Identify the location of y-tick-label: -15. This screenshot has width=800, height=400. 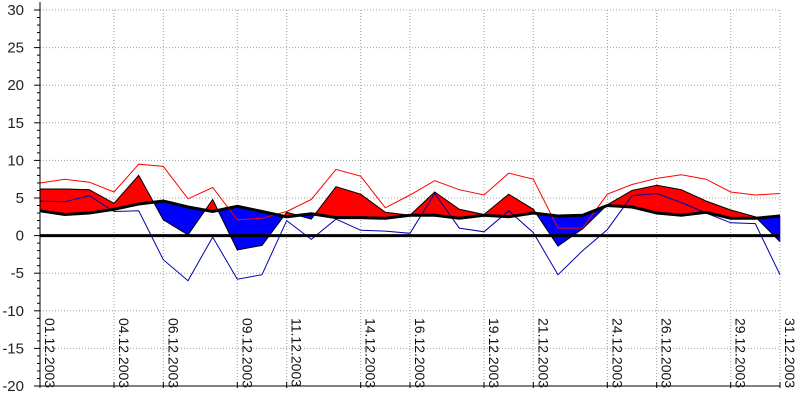
(13, 348).